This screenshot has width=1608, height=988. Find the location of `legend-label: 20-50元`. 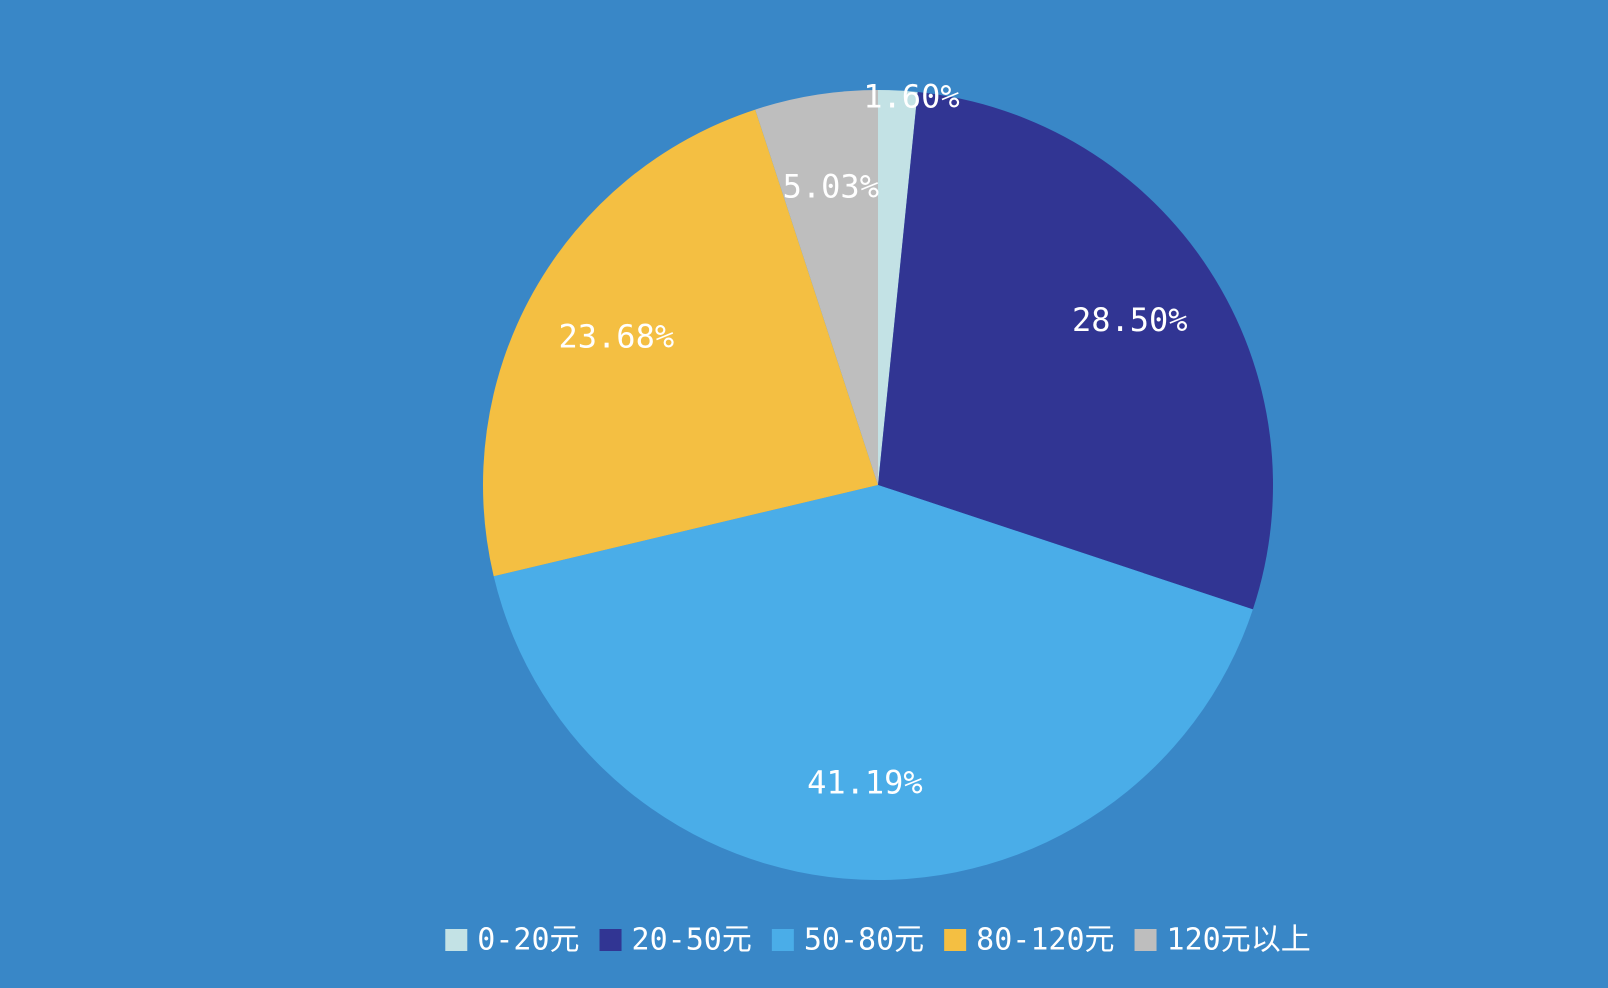

legend-label: 20-50元 is located at coordinates (692, 940).